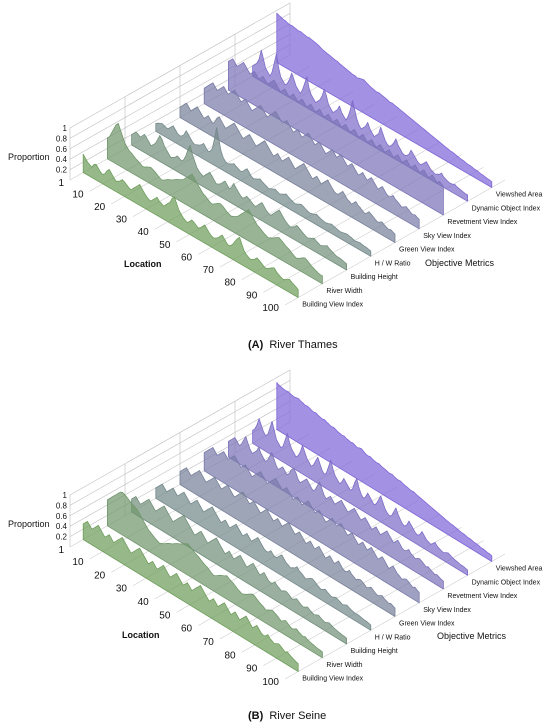 Image resolution: width=550 pixels, height=728 pixels. What do you see at coordinates (256, 345) in the screenshot?
I see `caption-letter: (A)` at bounding box center [256, 345].